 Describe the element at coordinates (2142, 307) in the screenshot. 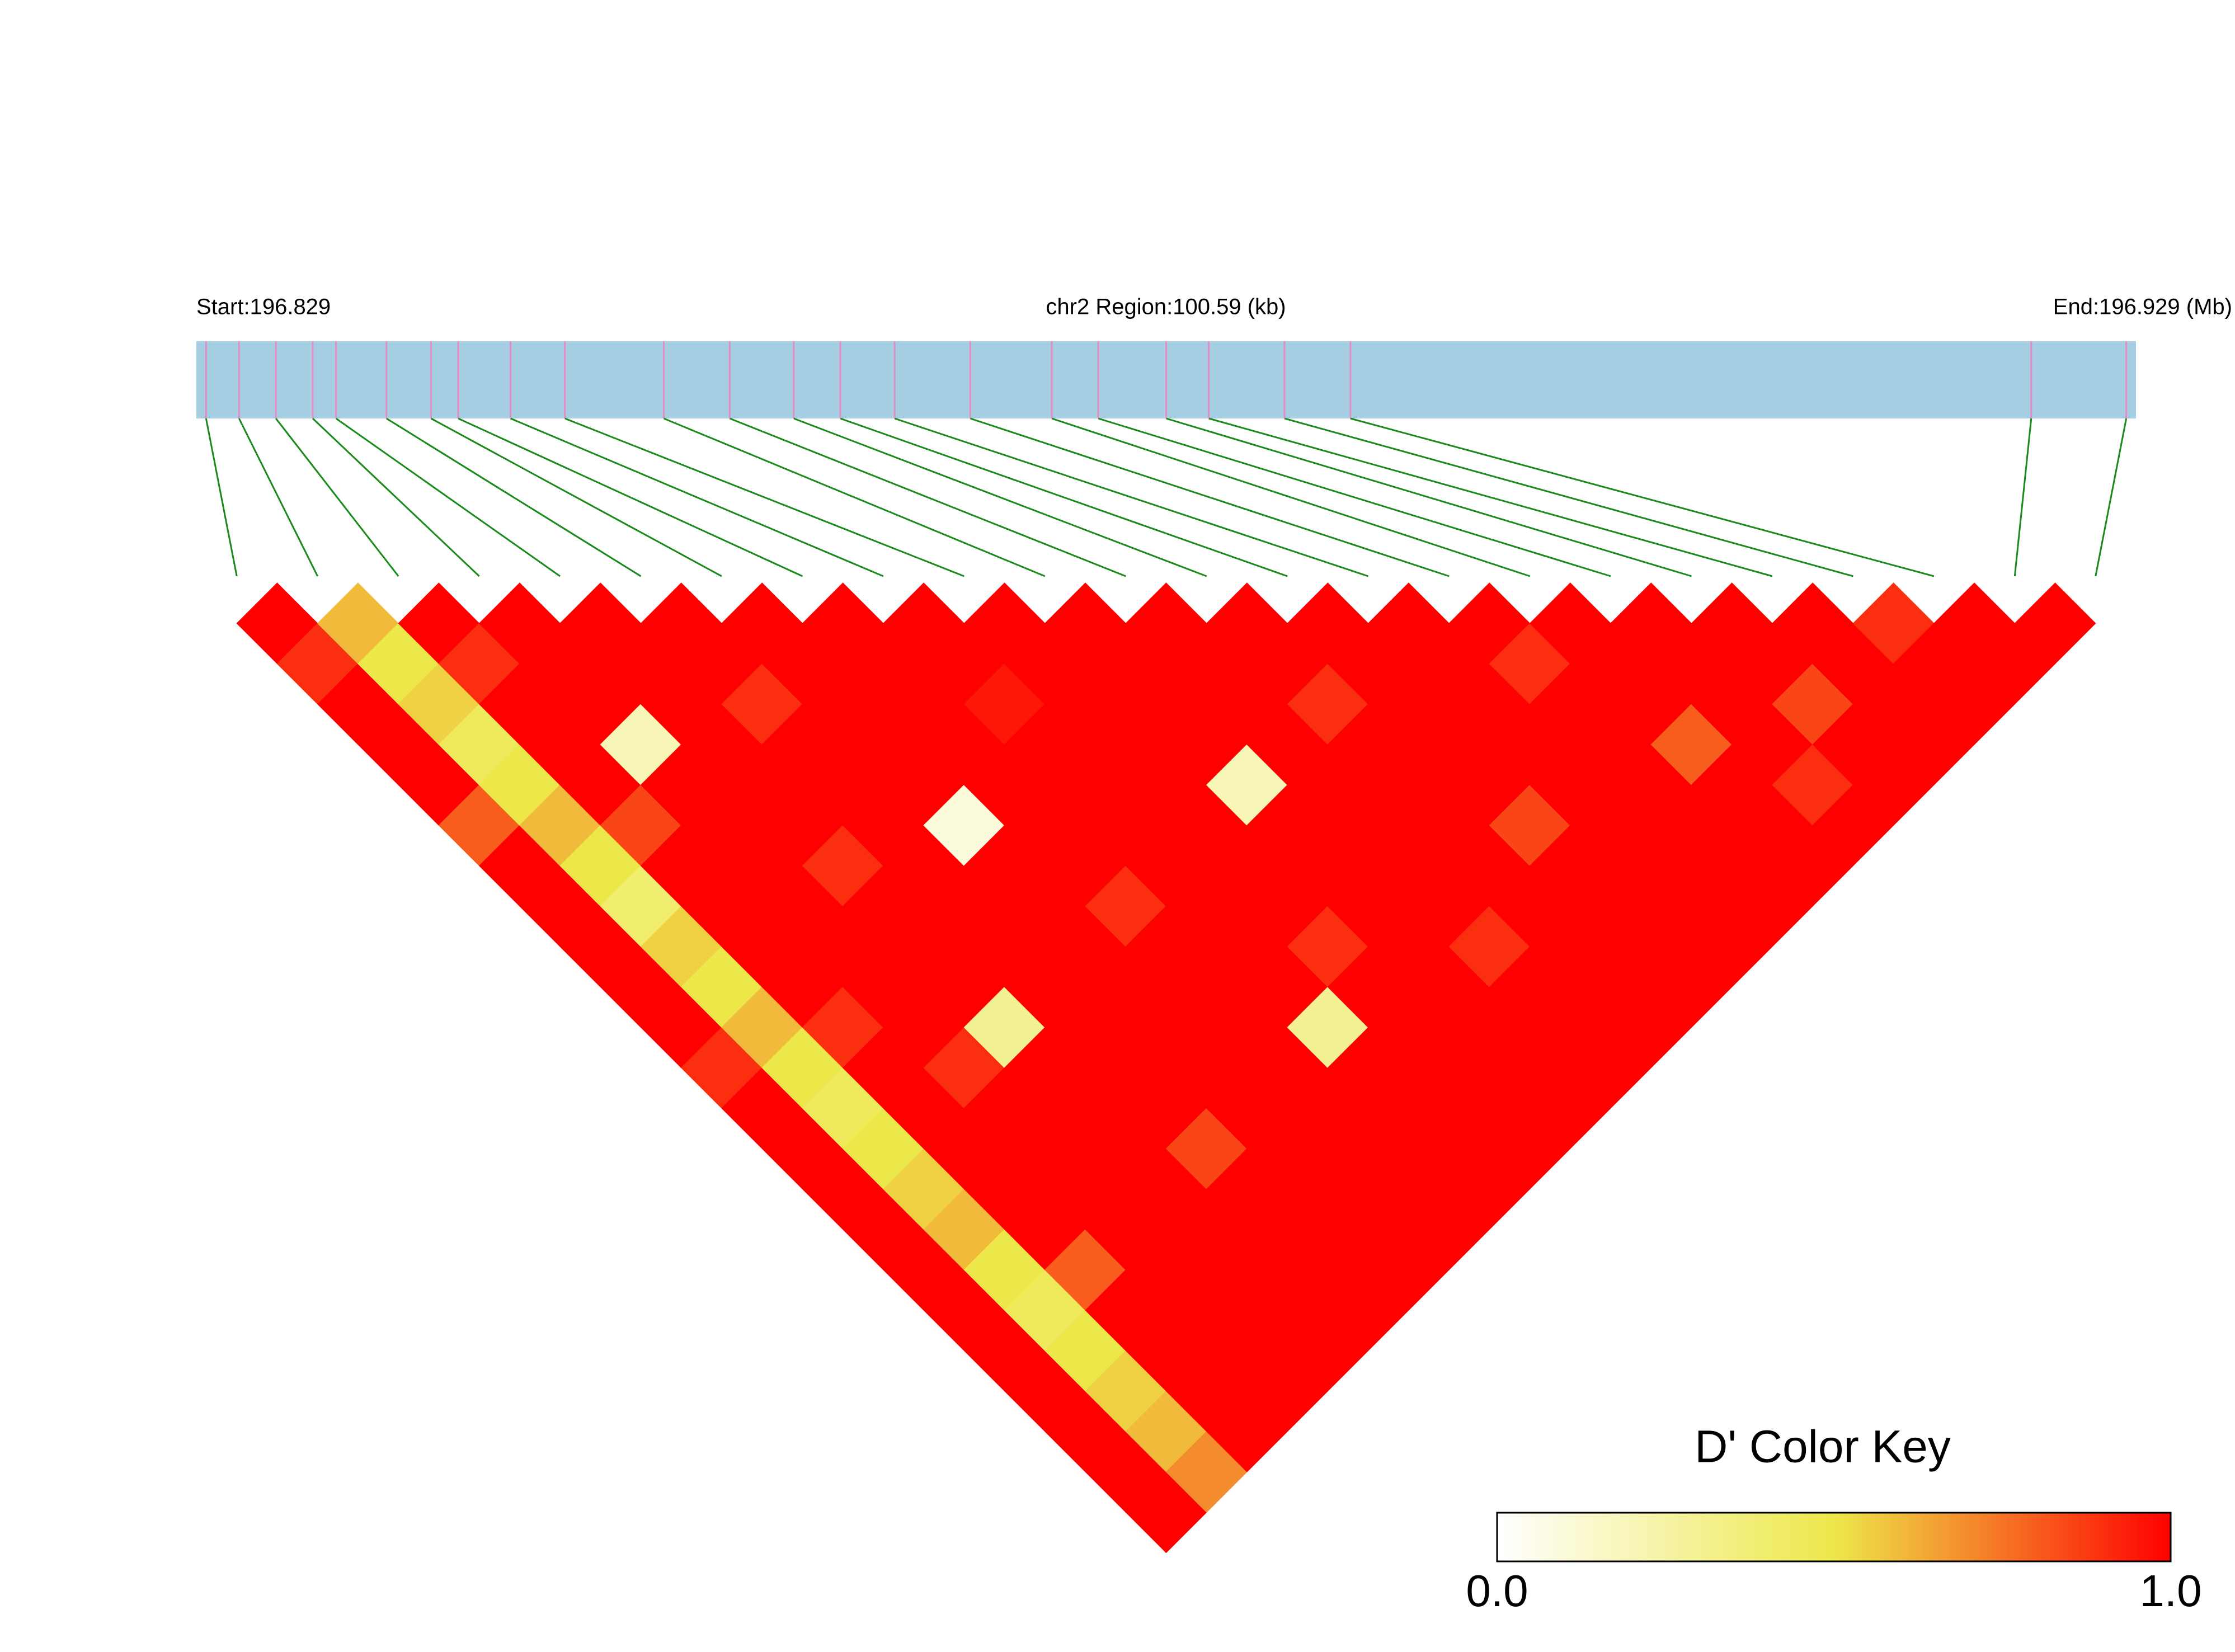

I see `end-label: End:196.929 (Mb)` at that location.